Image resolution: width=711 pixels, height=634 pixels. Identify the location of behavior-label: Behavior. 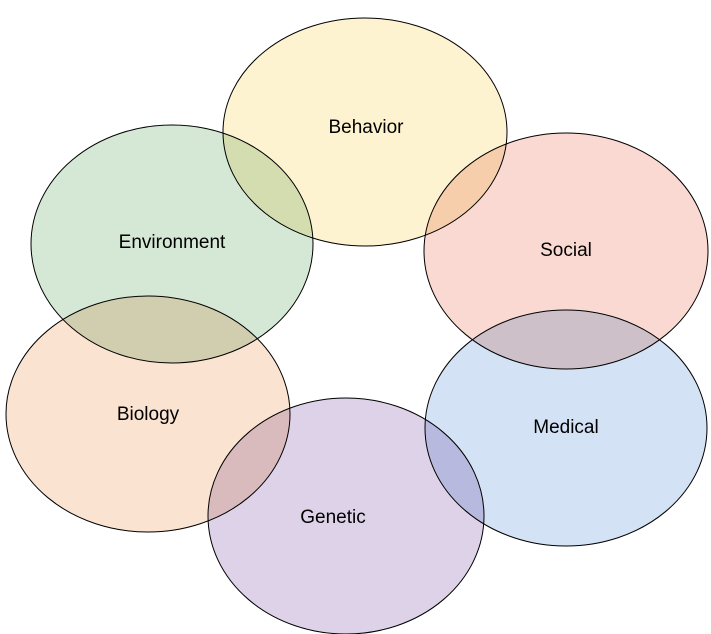
(367, 127).